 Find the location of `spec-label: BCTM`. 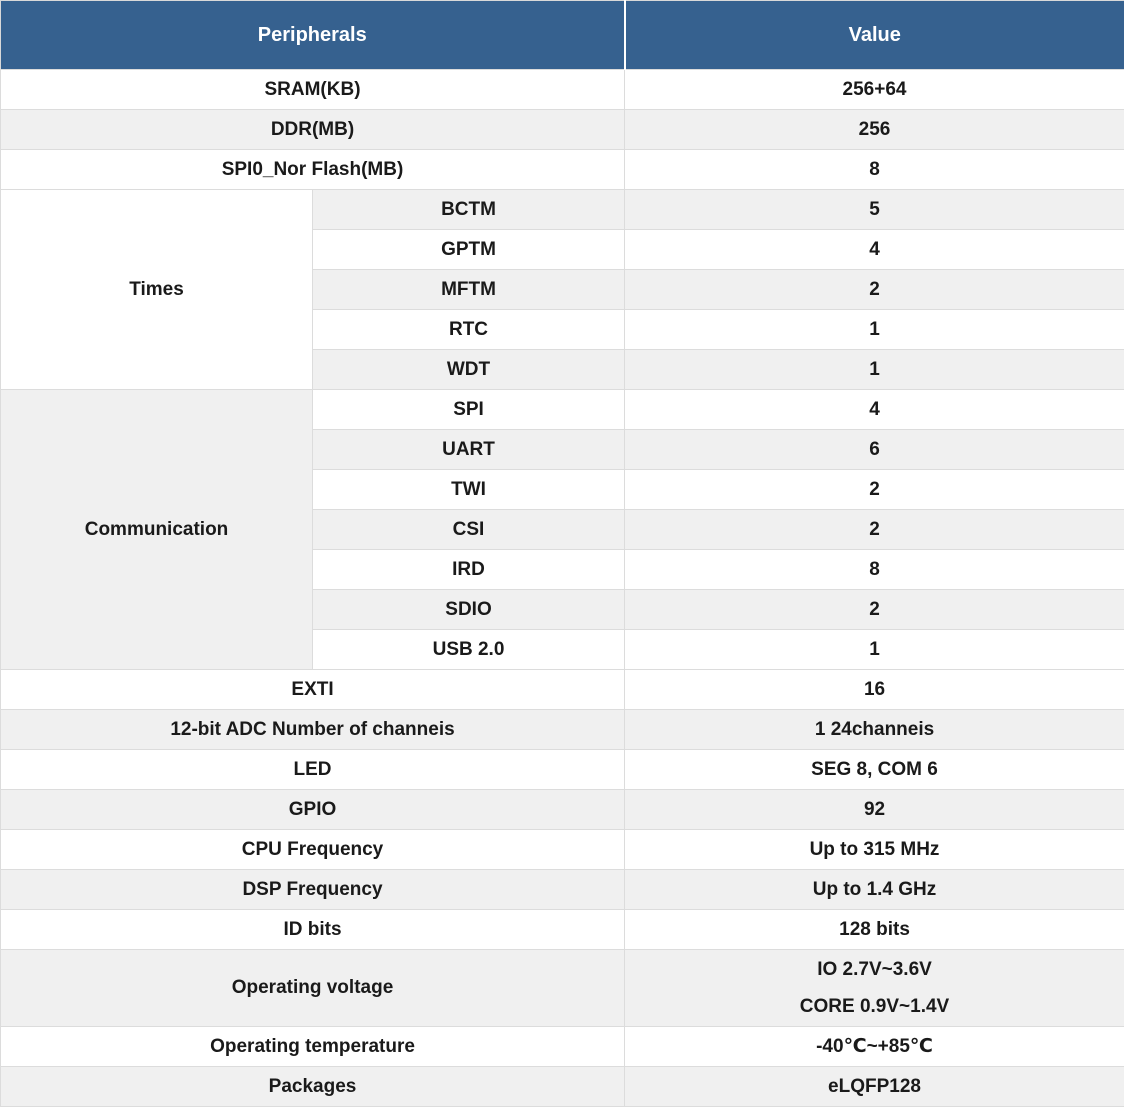

spec-label: BCTM is located at coordinates (469, 210).